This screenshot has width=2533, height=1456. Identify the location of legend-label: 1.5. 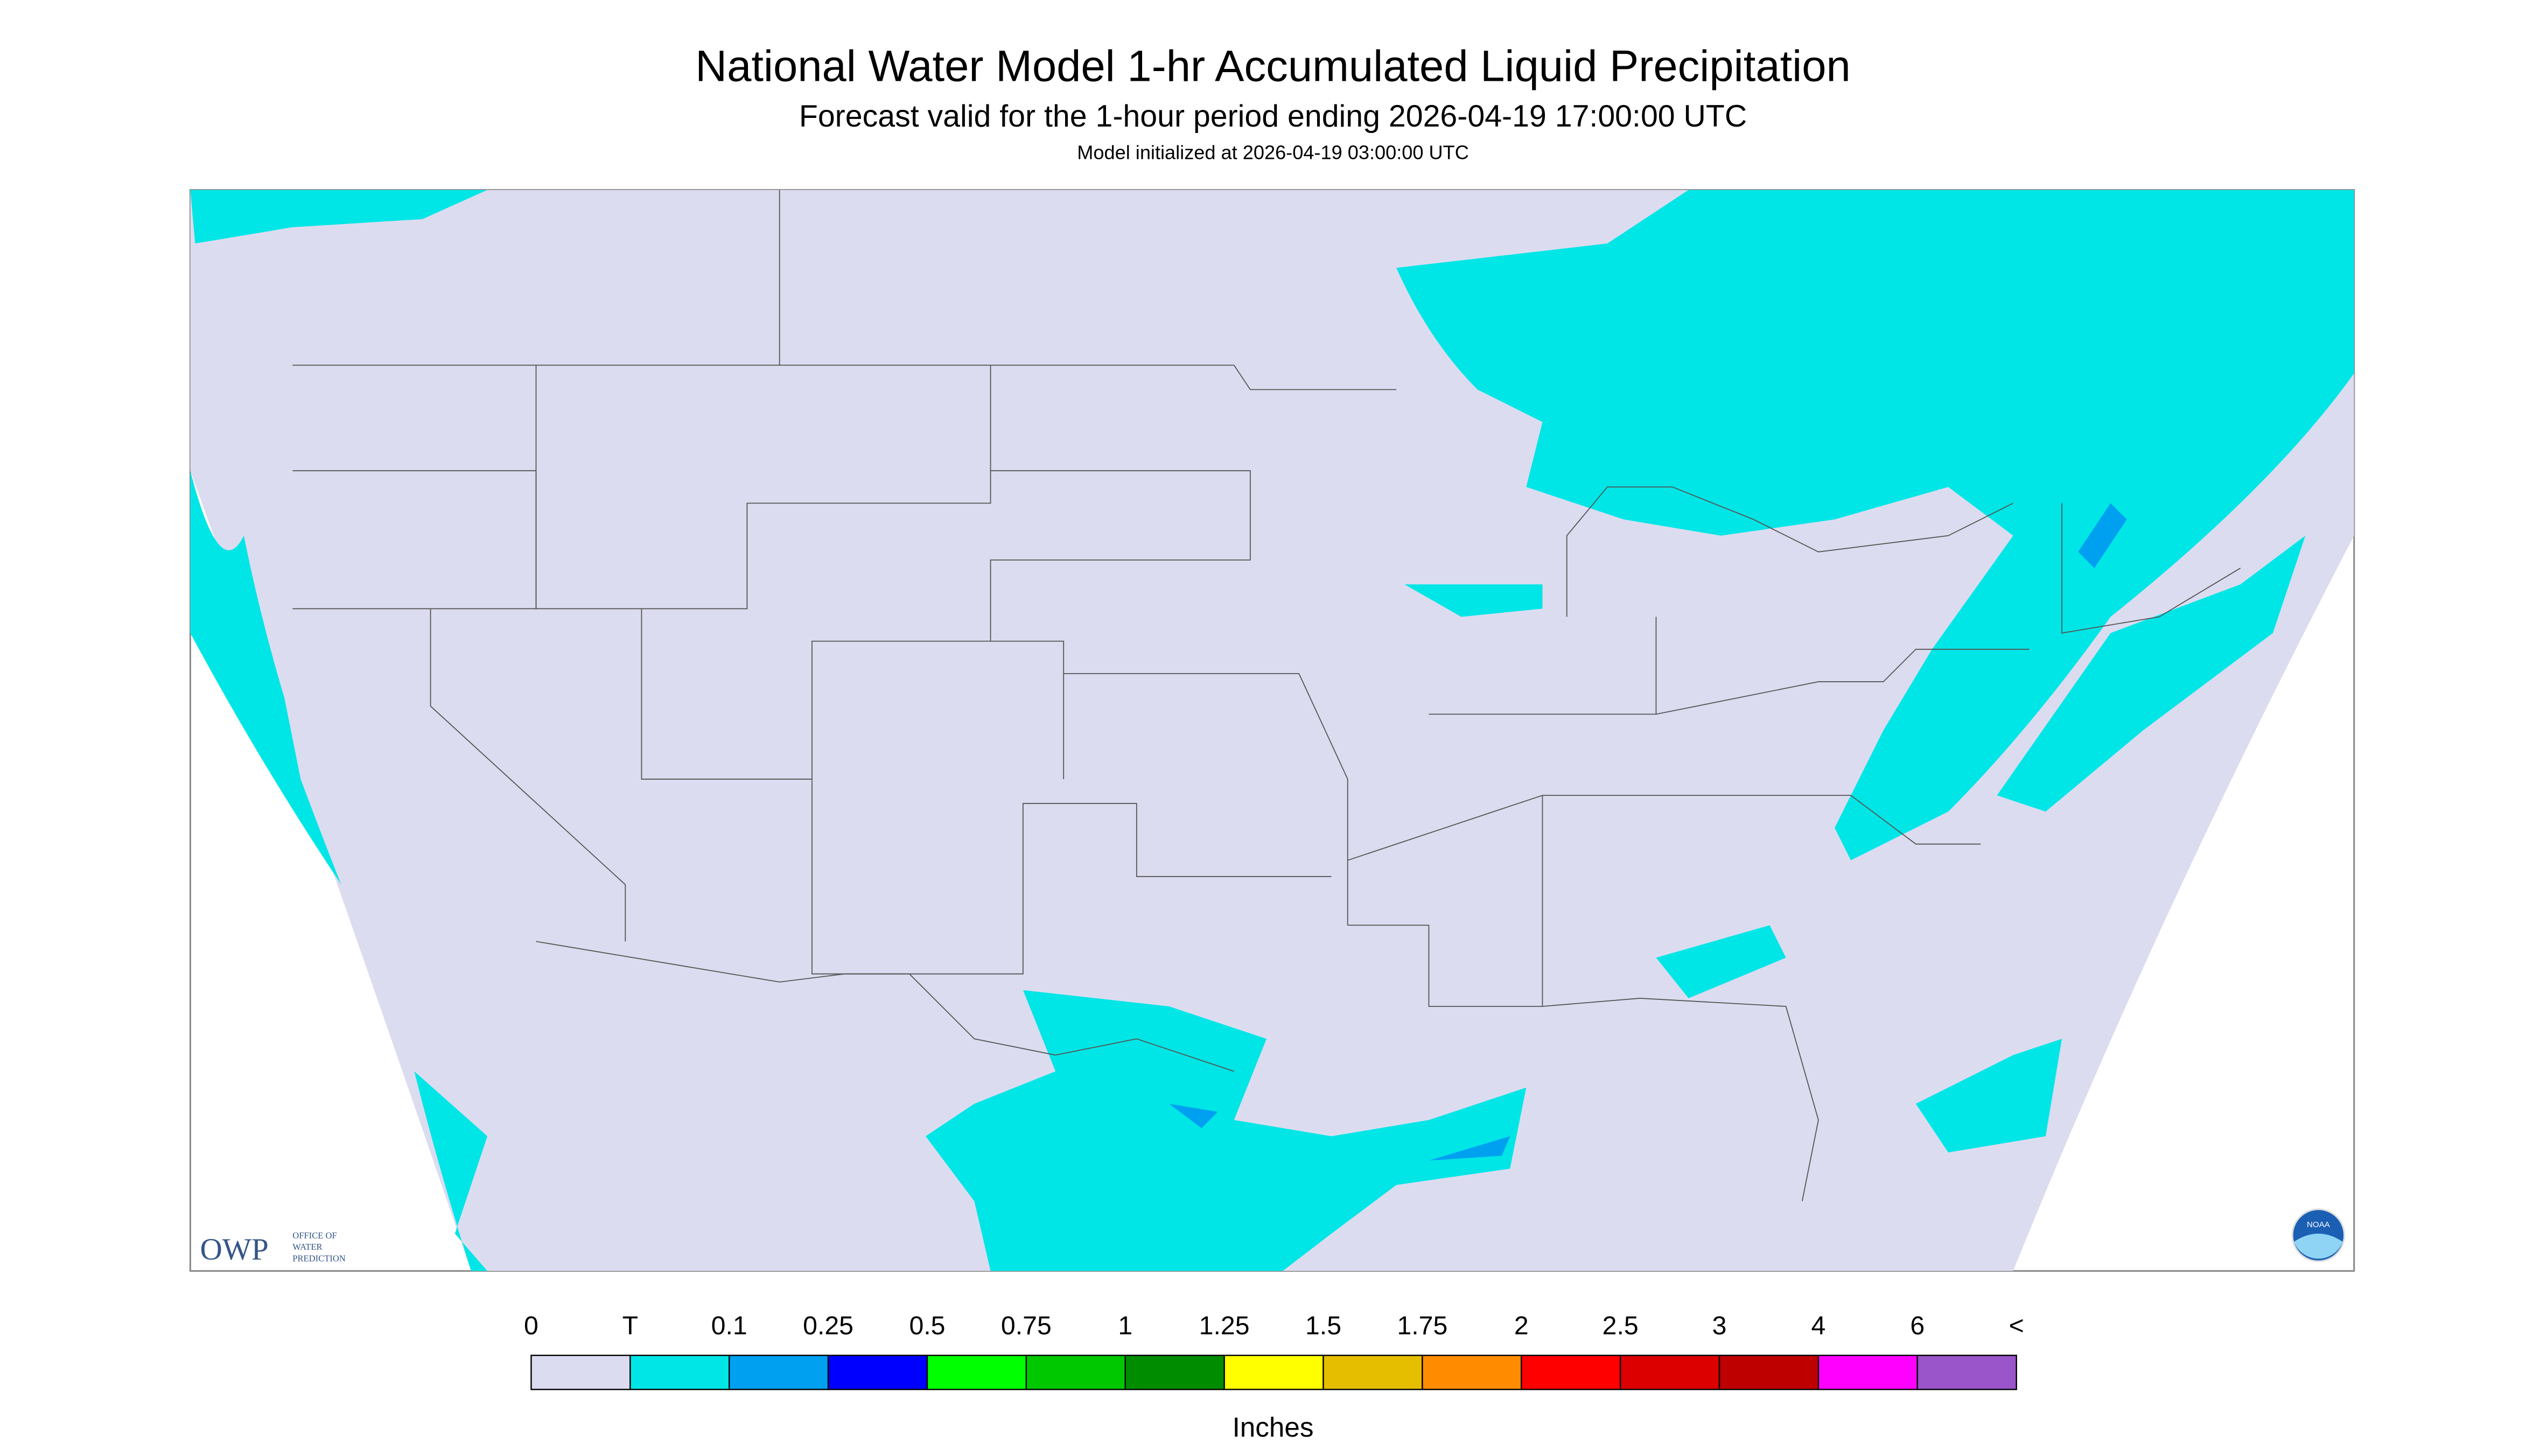
(1323, 1325).